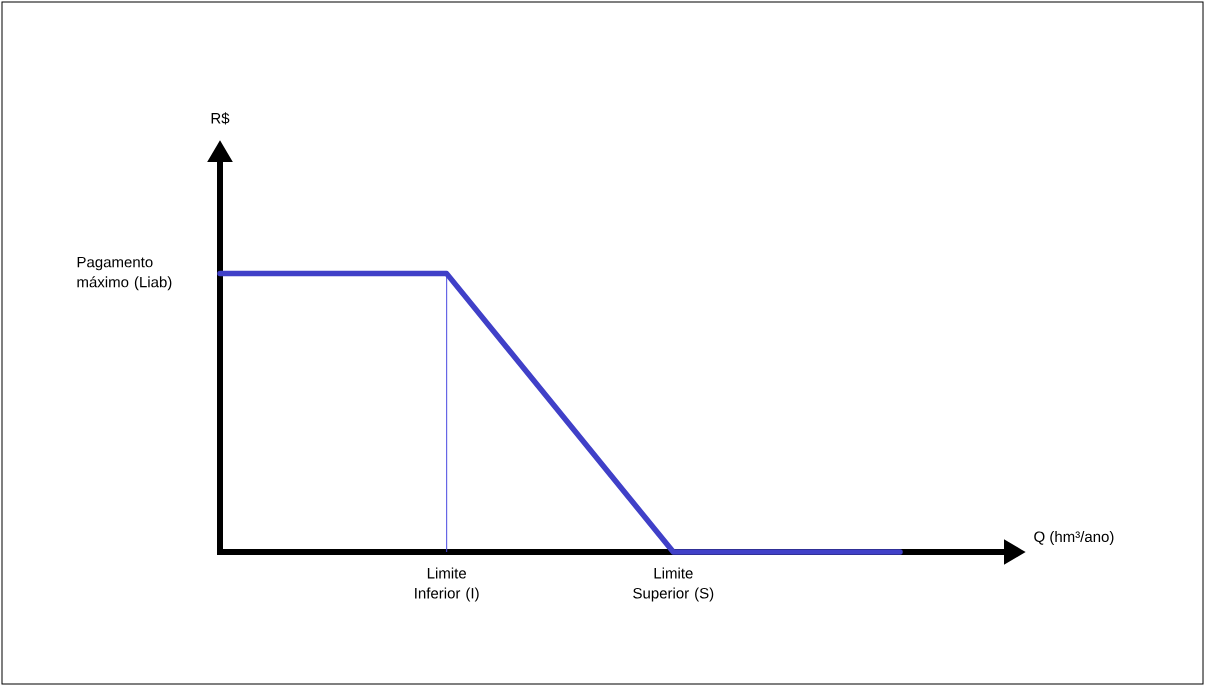 Image resolution: width=1205 pixels, height=686 pixels. I want to click on x-tick-label: Limite Superior (S), so click(673, 584).